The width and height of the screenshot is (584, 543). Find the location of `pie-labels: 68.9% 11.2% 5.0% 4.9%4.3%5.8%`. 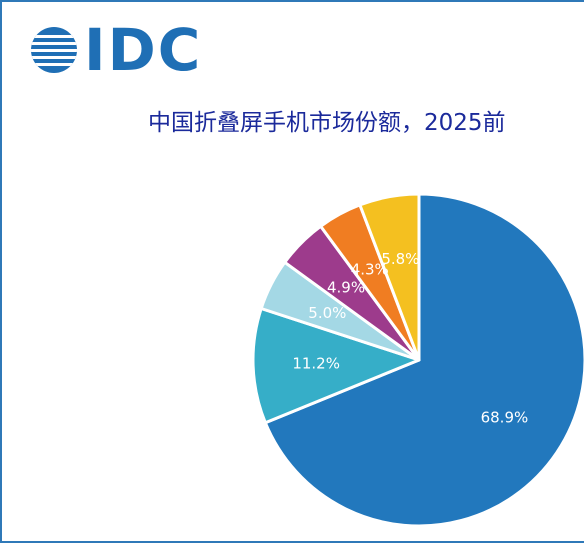

pie-labels: 68.9% 11.2% 5.0% 4.9%4.3%5.8% is located at coordinates (410, 338).